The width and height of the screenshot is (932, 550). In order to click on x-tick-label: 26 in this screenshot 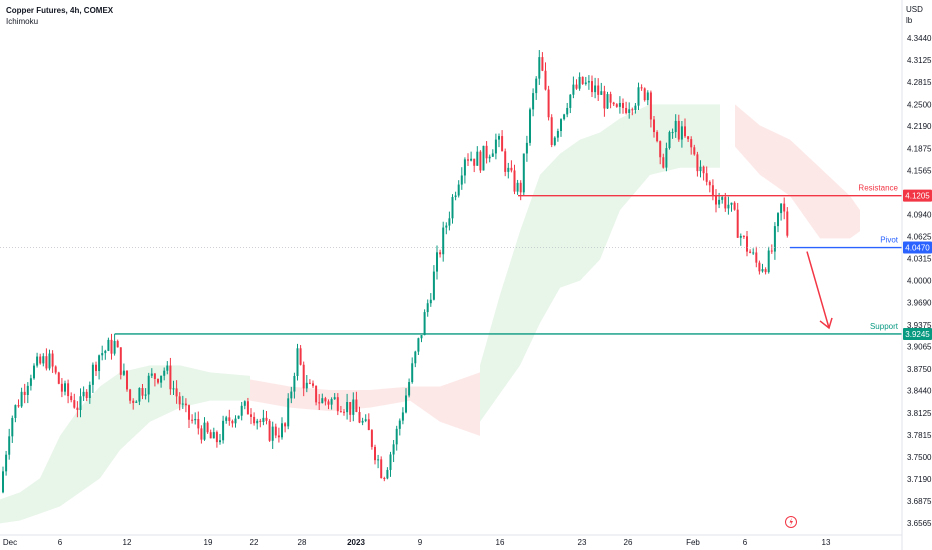, I will do `click(628, 542)`.